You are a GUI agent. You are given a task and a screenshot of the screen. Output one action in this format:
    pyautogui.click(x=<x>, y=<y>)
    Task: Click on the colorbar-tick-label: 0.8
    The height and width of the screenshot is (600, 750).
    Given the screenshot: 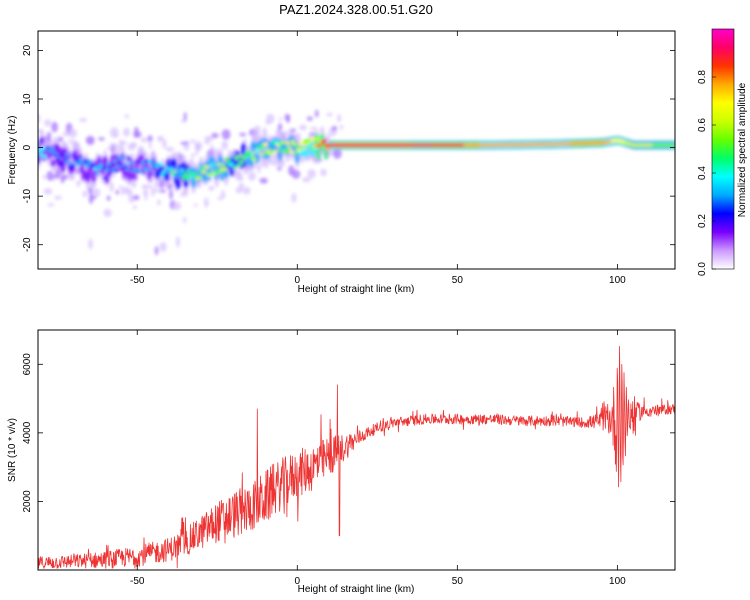 What is the action you would take?
    pyautogui.click(x=702, y=77)
    